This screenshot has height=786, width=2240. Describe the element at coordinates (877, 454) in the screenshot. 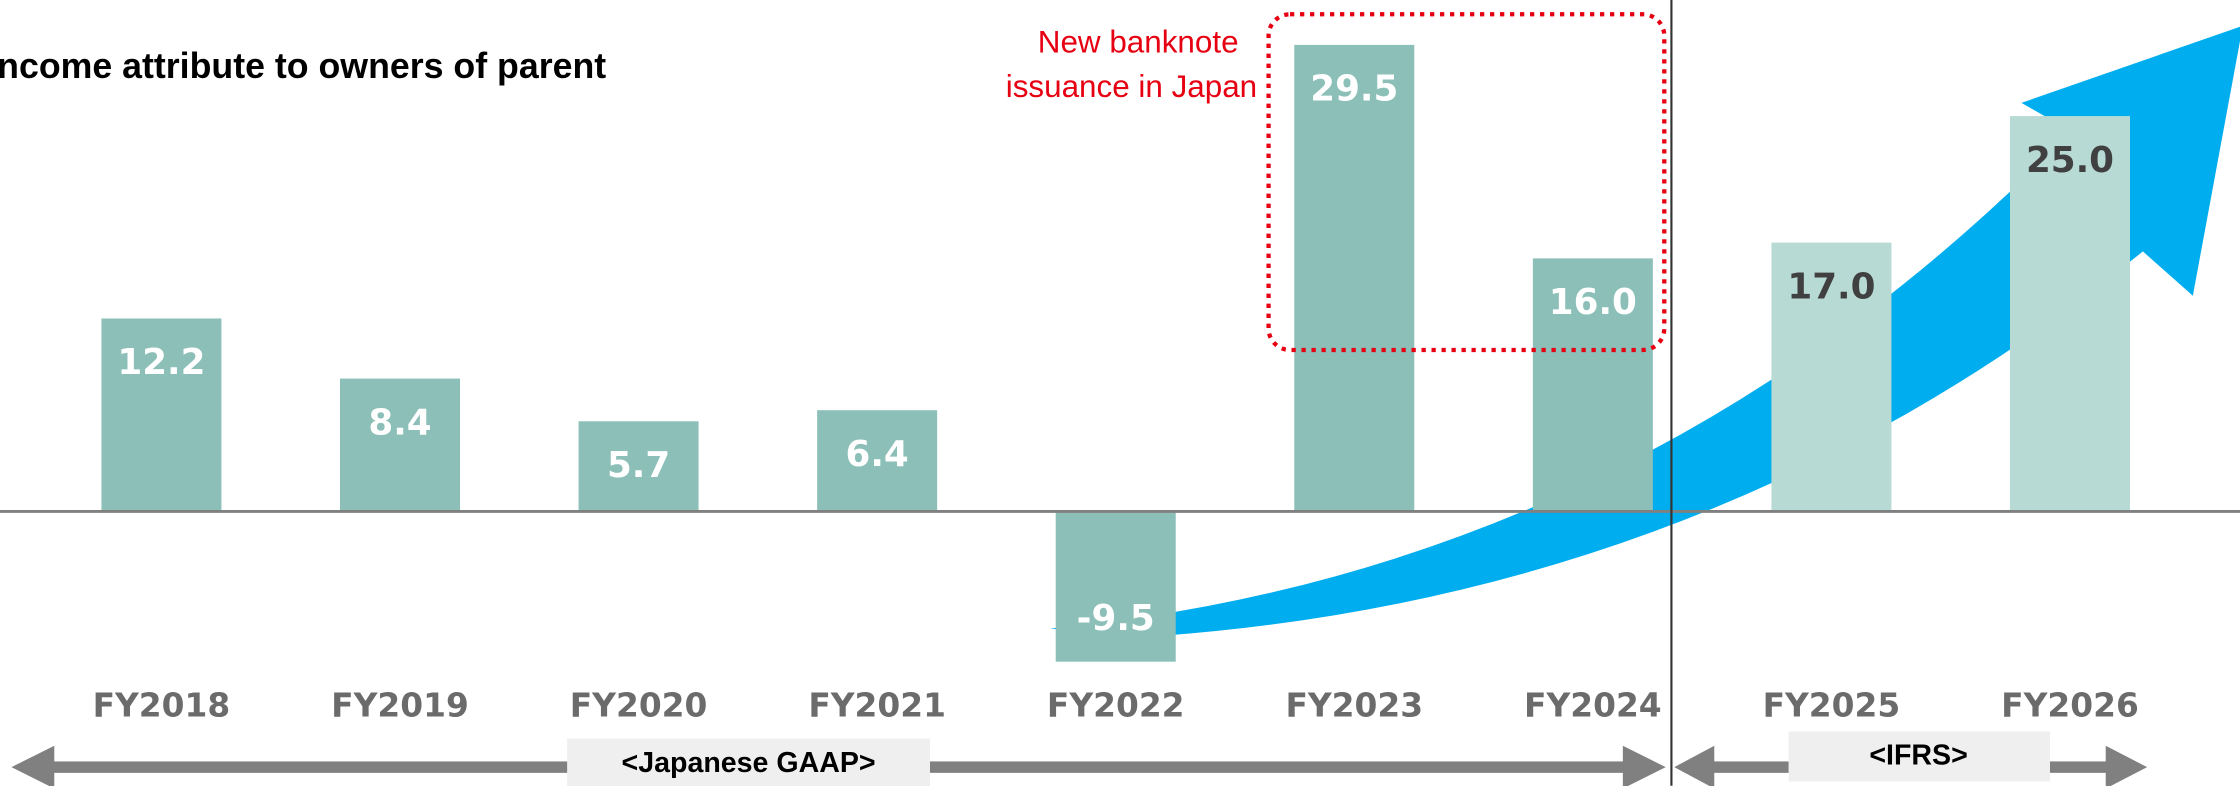

I see `data-label: 6.4` at that location.